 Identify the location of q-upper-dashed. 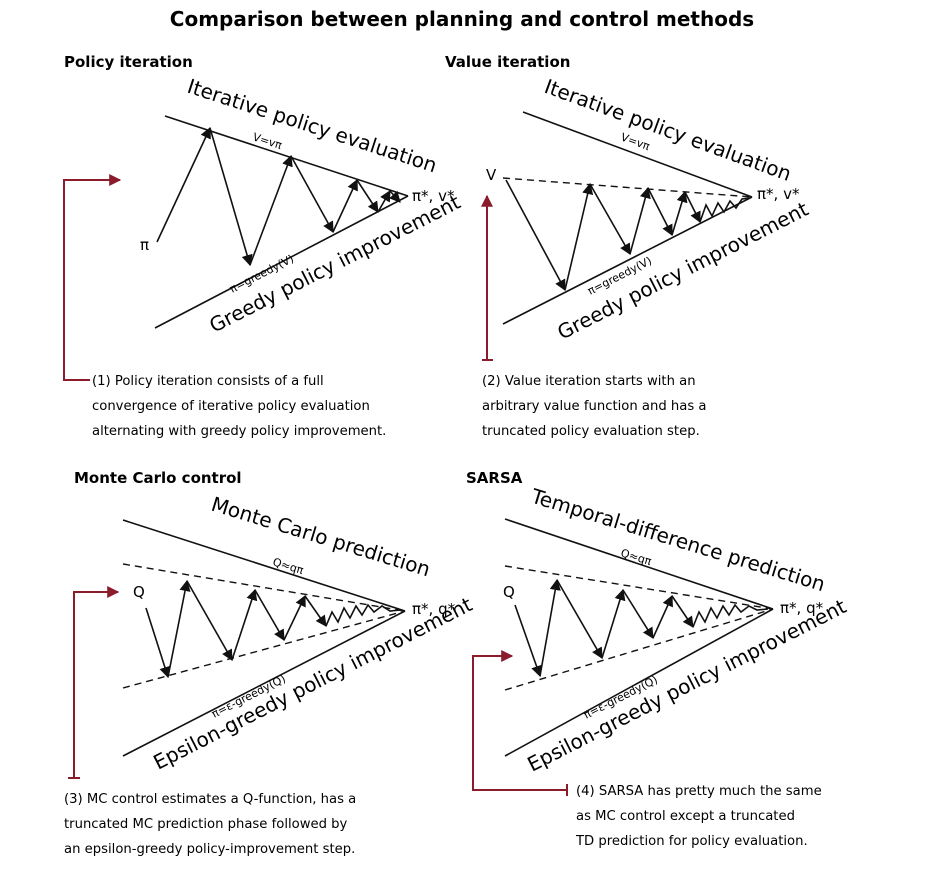
(639, 587).